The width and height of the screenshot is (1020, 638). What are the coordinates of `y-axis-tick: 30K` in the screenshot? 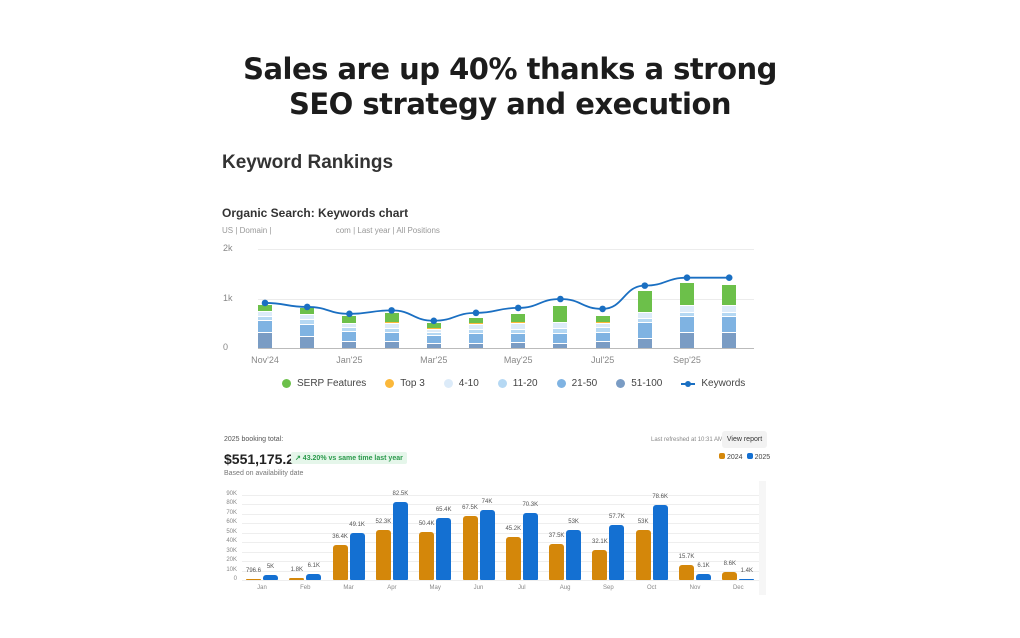 It's located at (231, 550).